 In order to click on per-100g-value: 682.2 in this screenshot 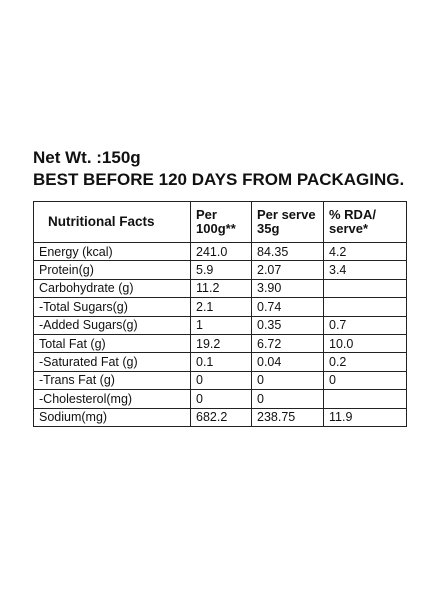, I will do `click(221, 417)`.